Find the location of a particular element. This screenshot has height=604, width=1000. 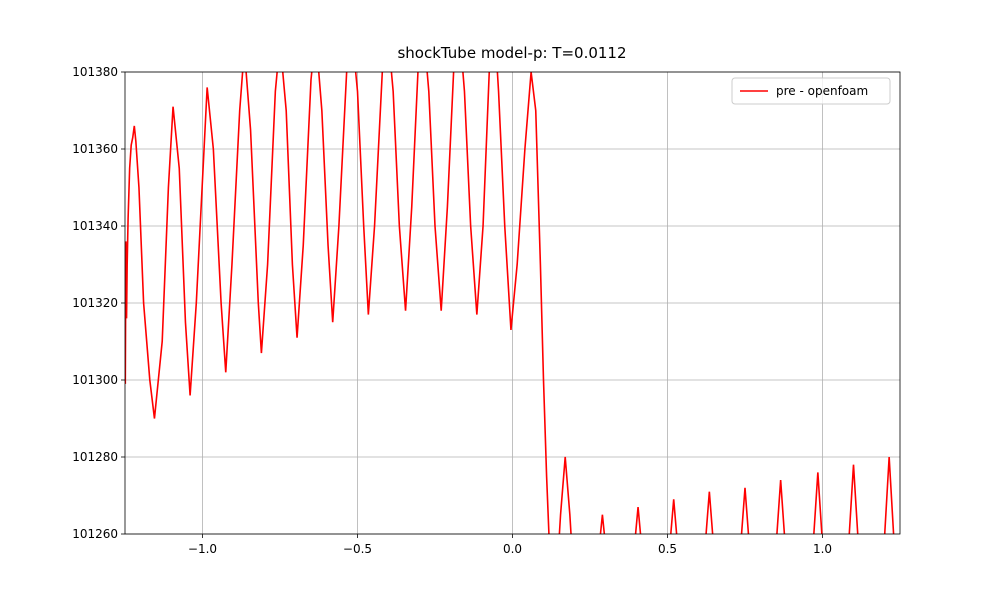

legend-box is located at coordinates (811, 91).